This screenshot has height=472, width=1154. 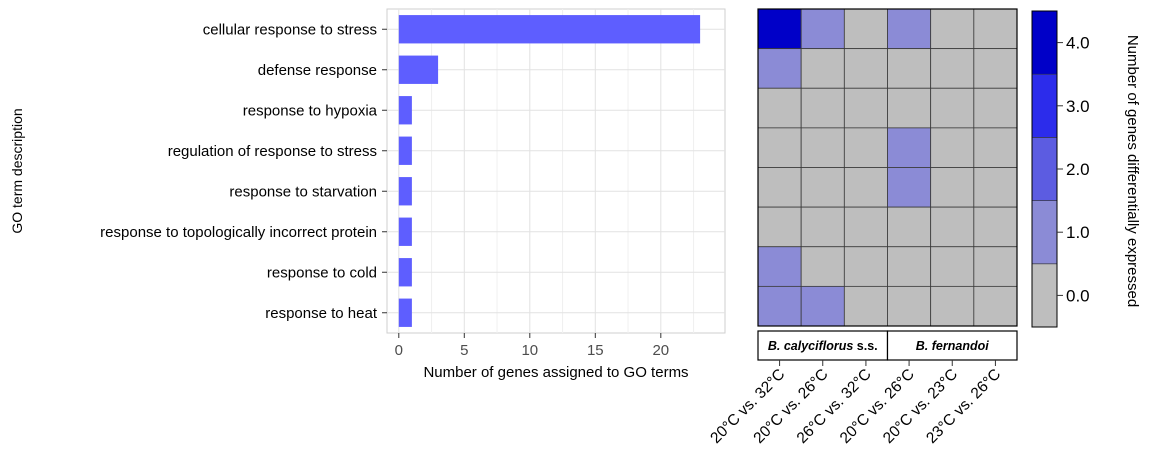 I want to click on group-species-suffix: s.s., so click(x=865, y=346).